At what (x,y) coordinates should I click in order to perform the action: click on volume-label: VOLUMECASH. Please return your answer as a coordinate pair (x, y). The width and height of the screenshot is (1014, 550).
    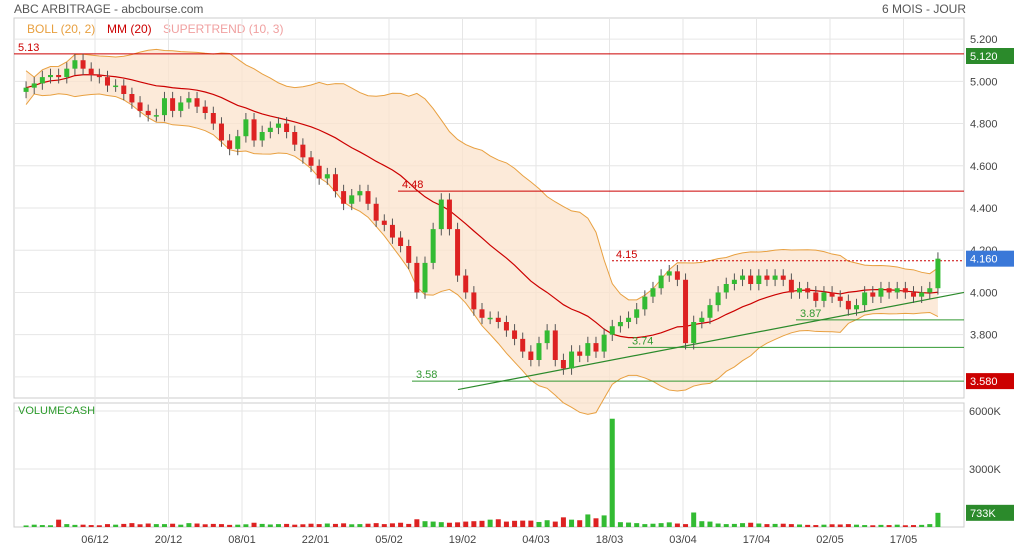
    Looking at the image, I should click on (56, 411).